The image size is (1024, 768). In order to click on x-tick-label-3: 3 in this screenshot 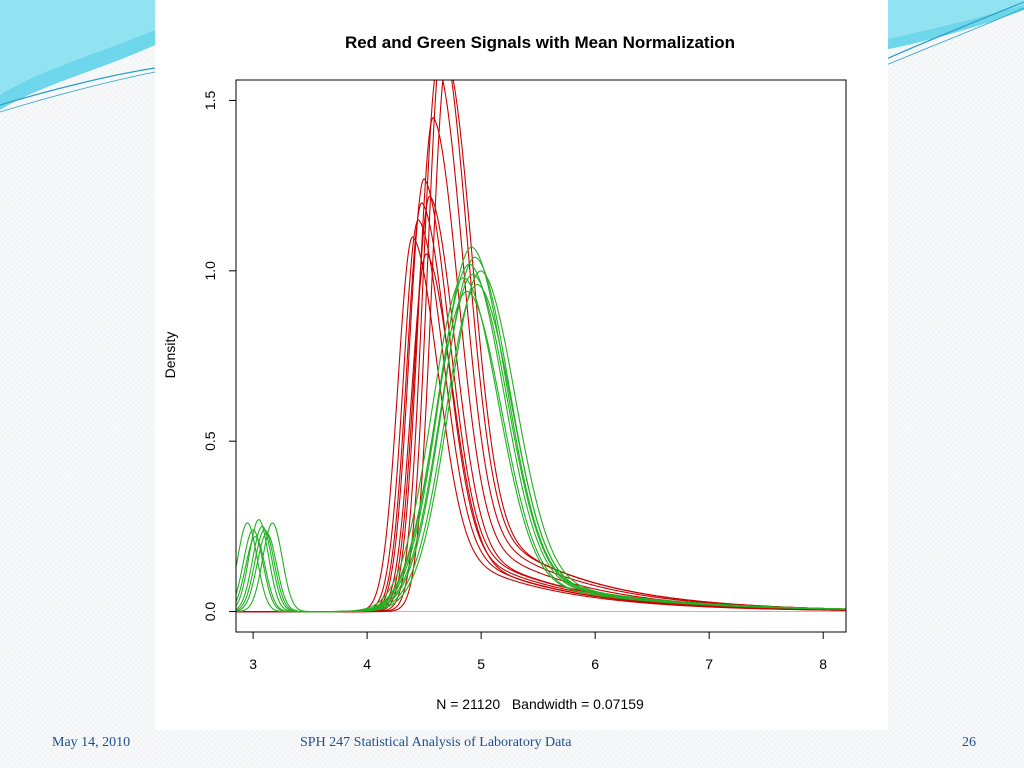, I will do `click(253, 664)`.